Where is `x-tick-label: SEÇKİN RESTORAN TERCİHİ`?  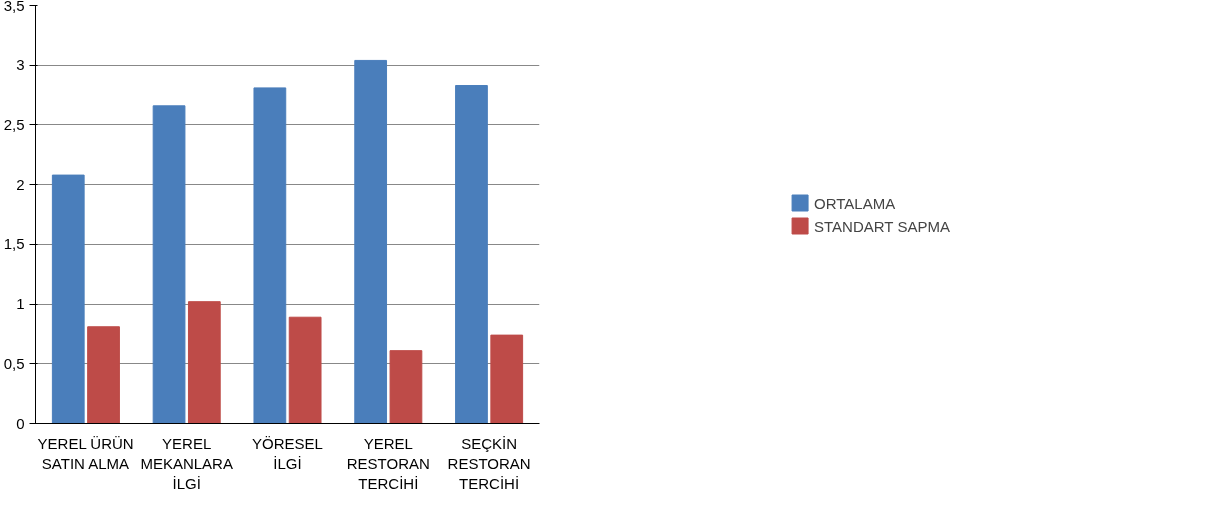
x-tick-label: SEÇKİN RESTORAN TERCİHİ is located at coordinates (489, 463).